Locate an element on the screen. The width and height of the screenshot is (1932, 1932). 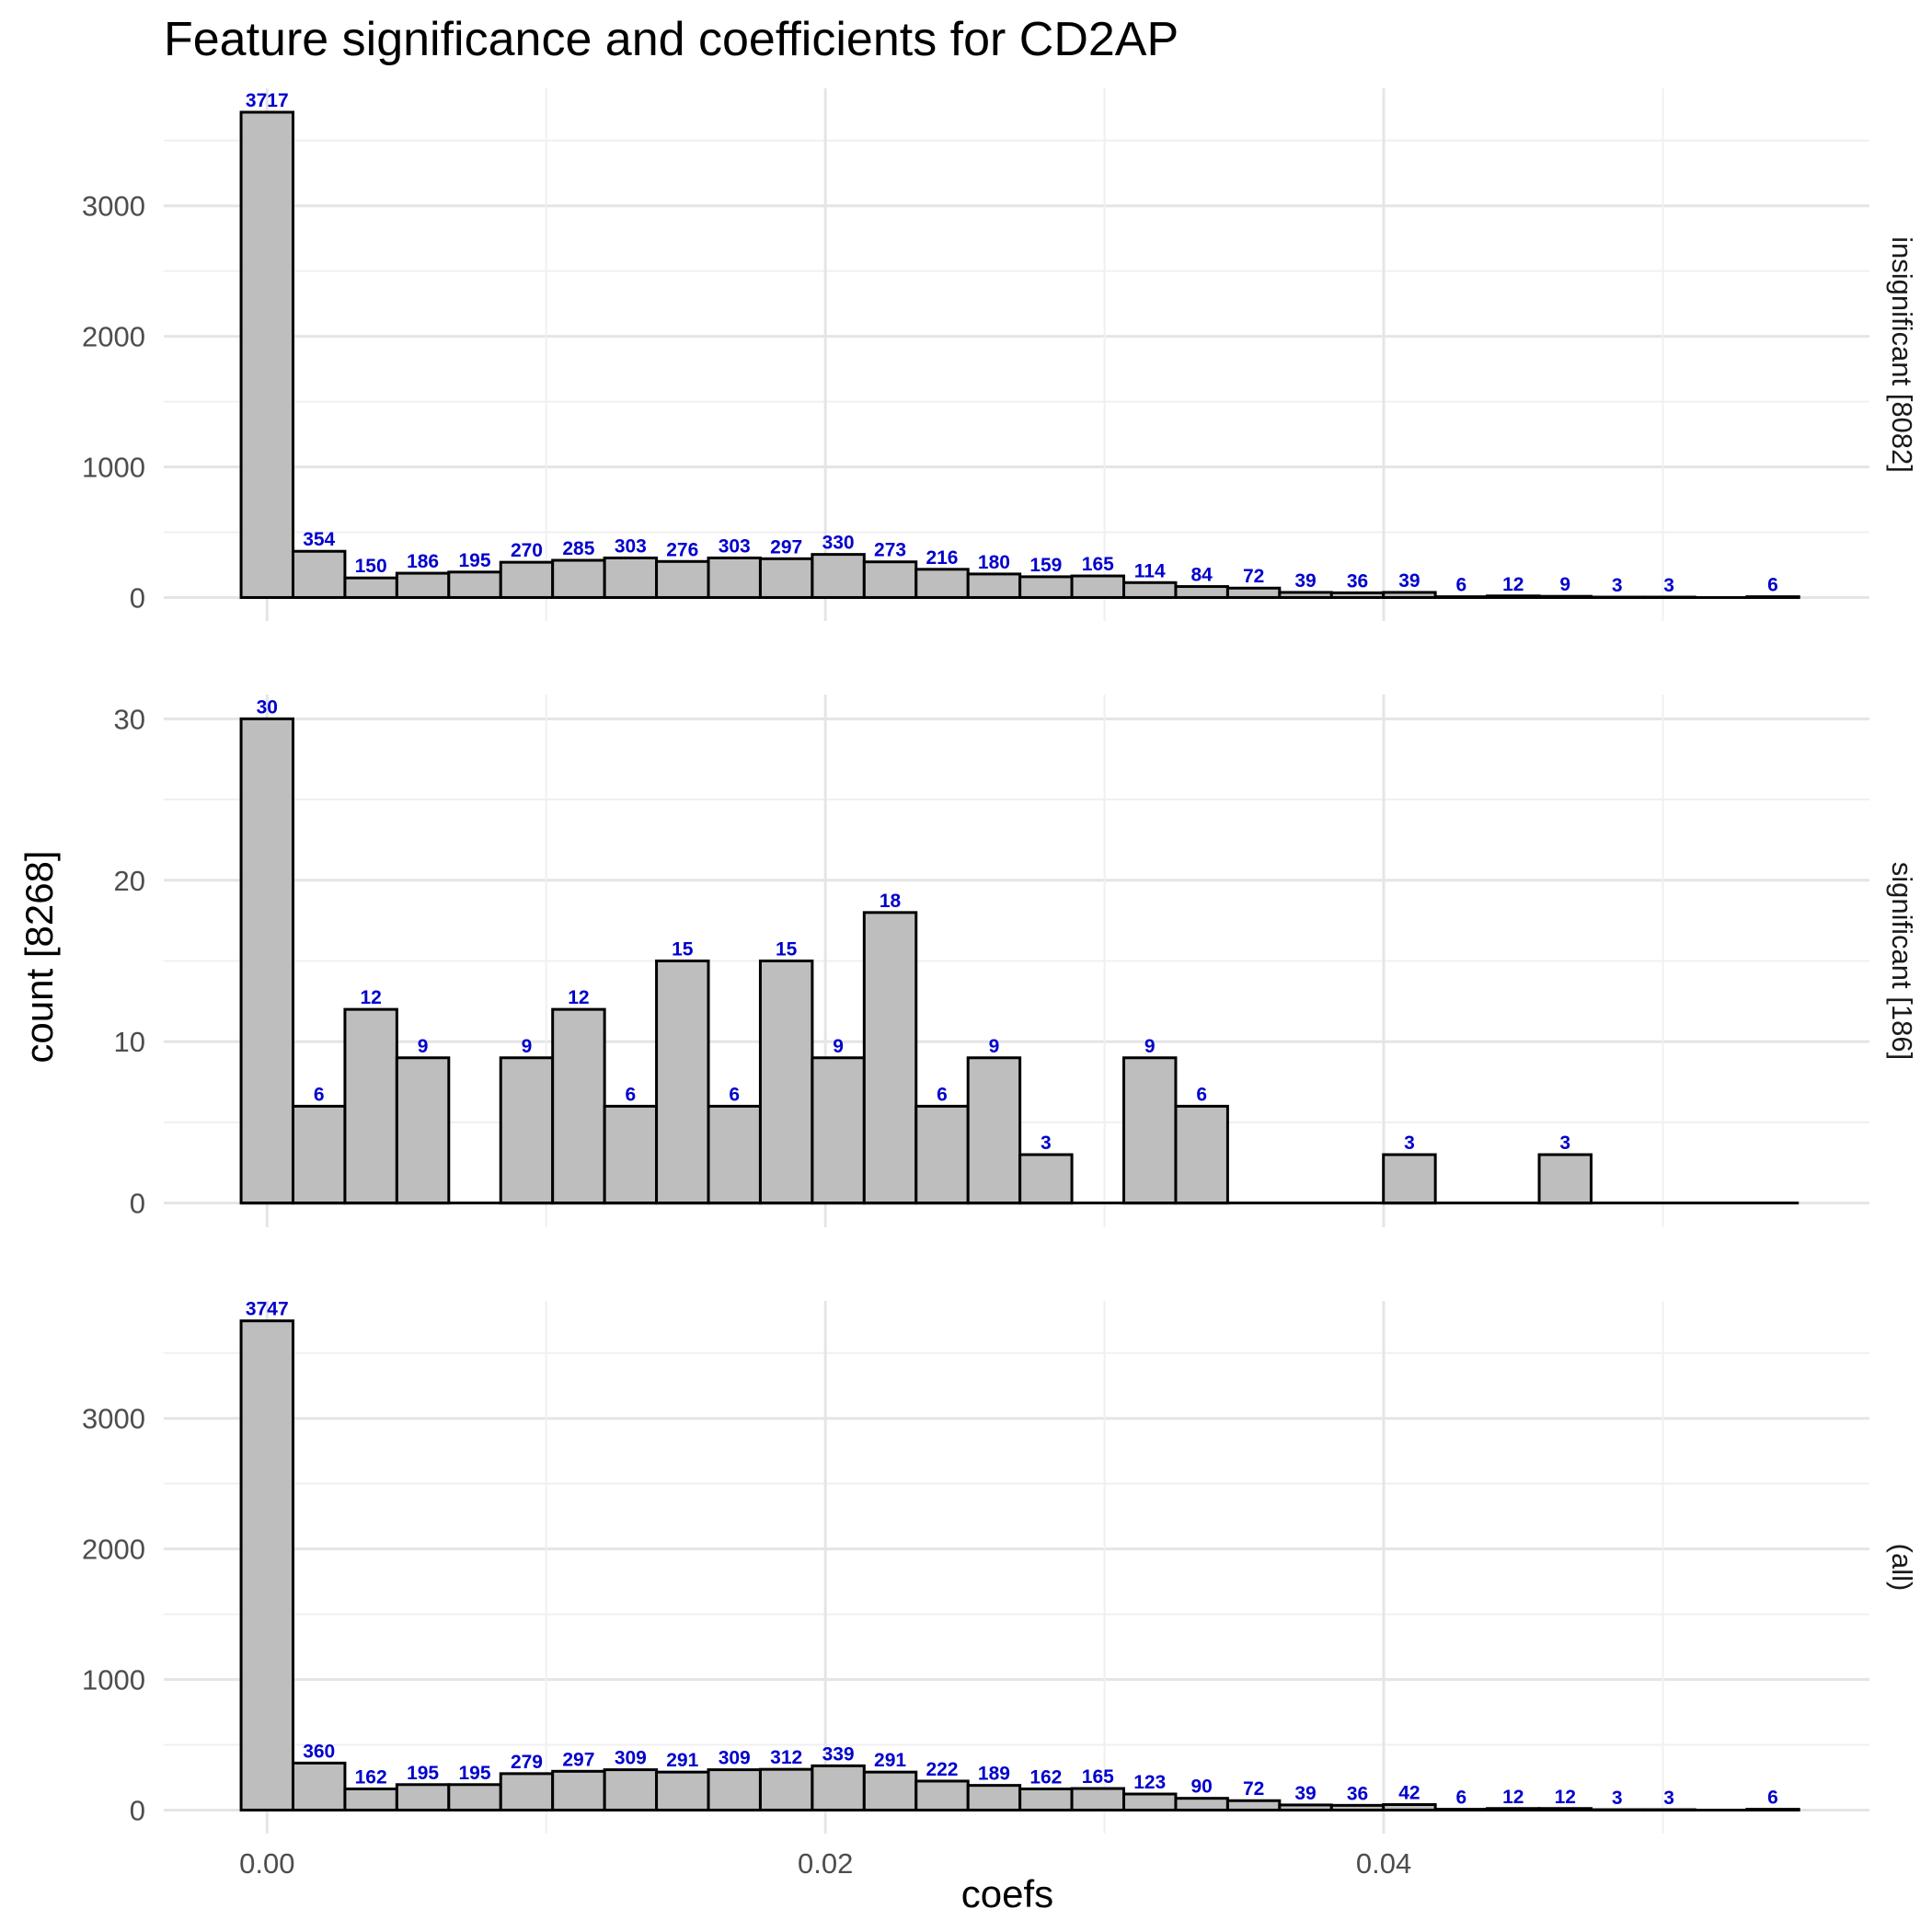
bar-count-label: 30 is located at coordinates (267, 707).